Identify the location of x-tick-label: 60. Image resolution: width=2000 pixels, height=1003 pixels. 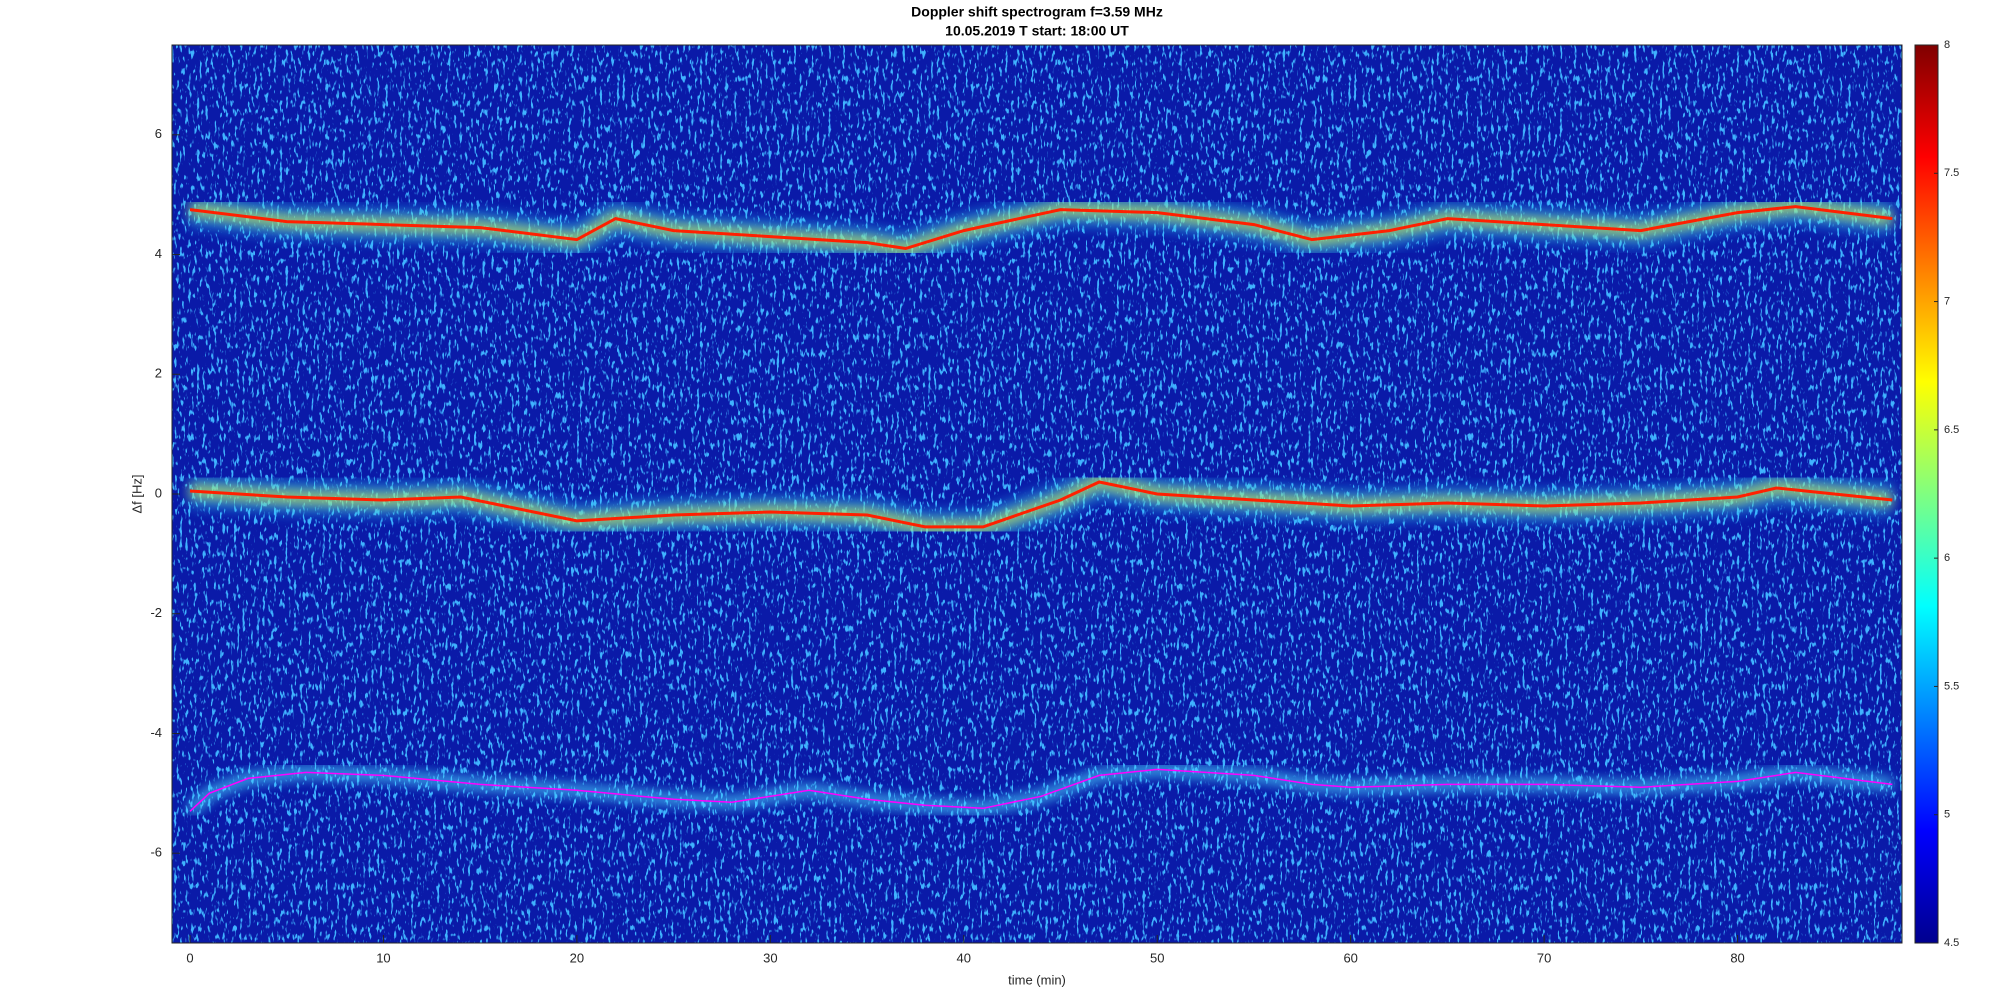
(1350, 957).